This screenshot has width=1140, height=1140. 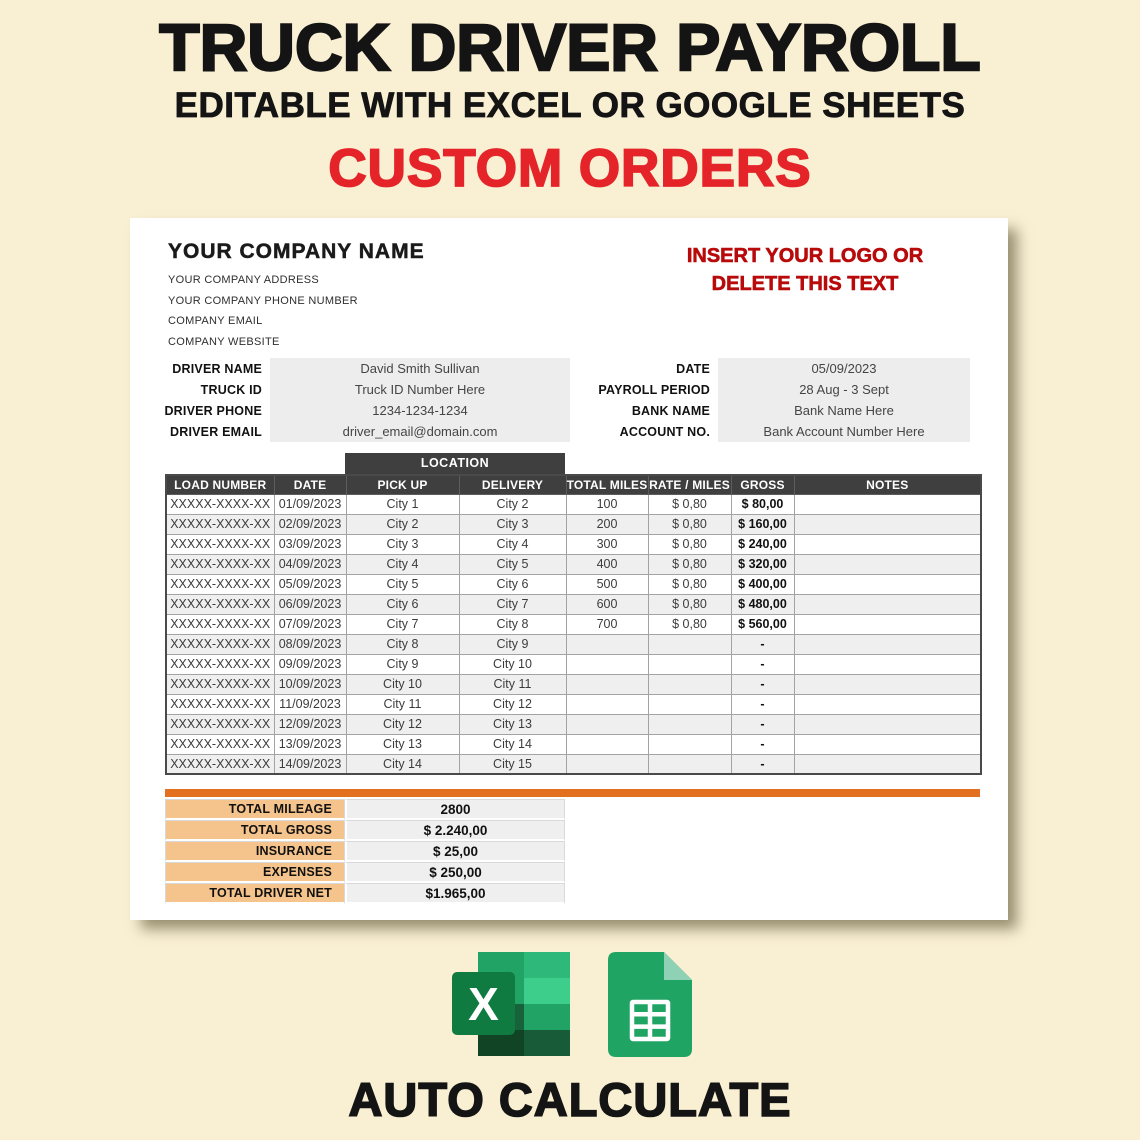 What do you see at coordinates (762, 484) in the screenshot?
I see `col-gross: GROSS` at bounding box center [762, 484].